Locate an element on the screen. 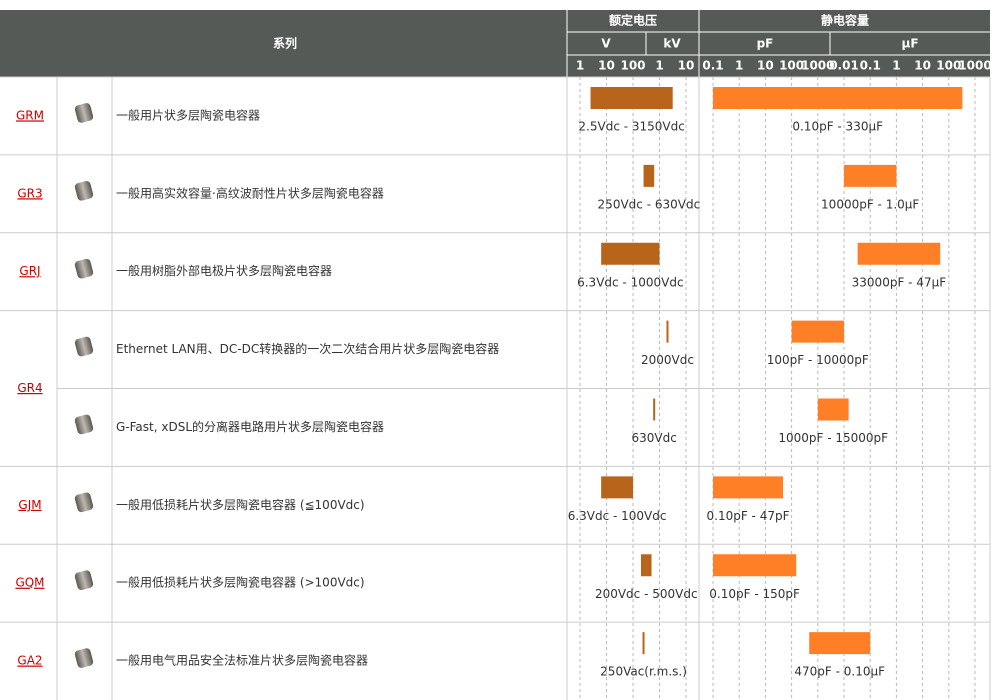  voltage-label: 6.3Vdc - 1000Vdc is located at coordinates (630, 282).